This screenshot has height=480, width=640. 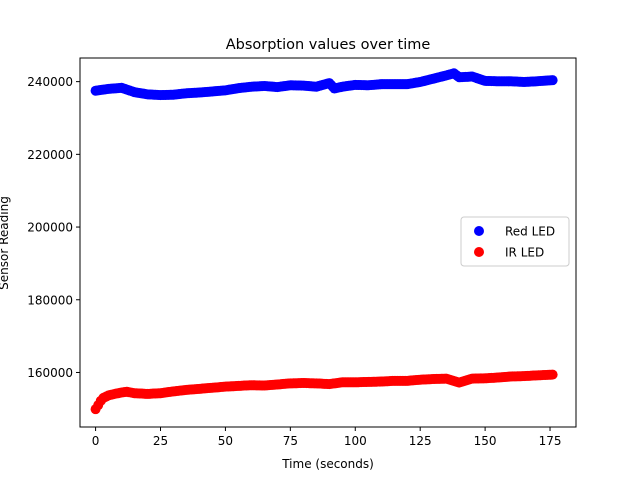 I want to click on x-tick-label: 100, so click(x=355, y=441).